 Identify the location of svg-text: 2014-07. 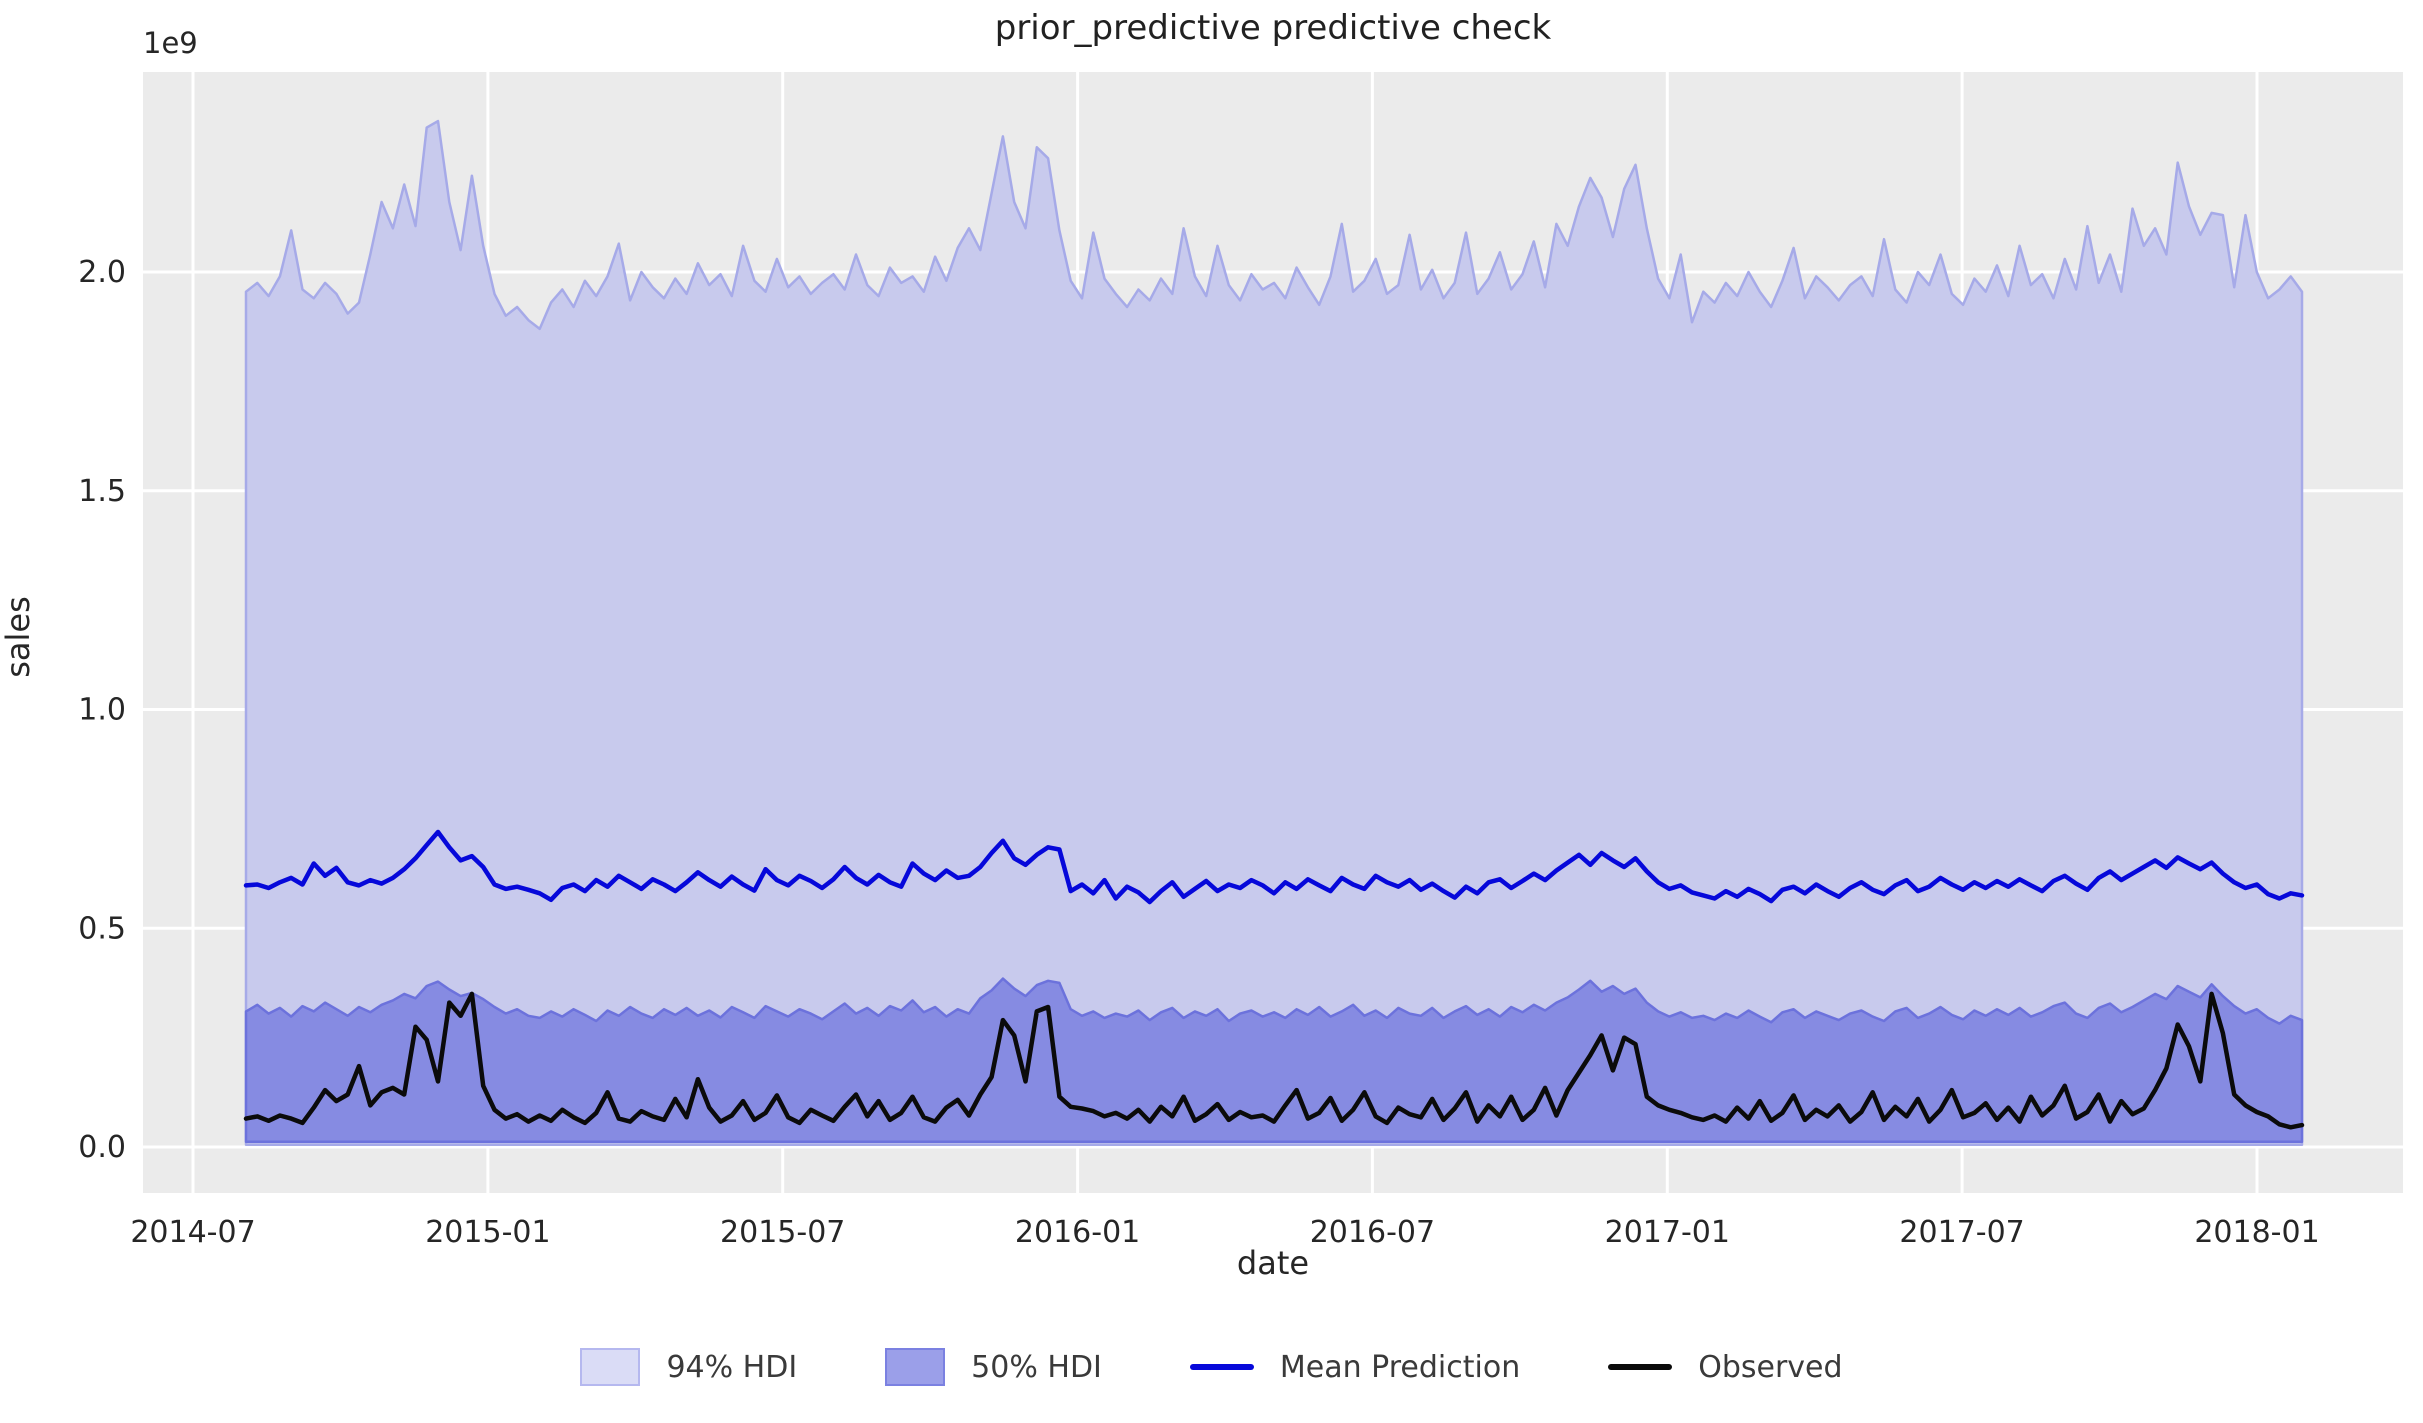
(192, 1232).